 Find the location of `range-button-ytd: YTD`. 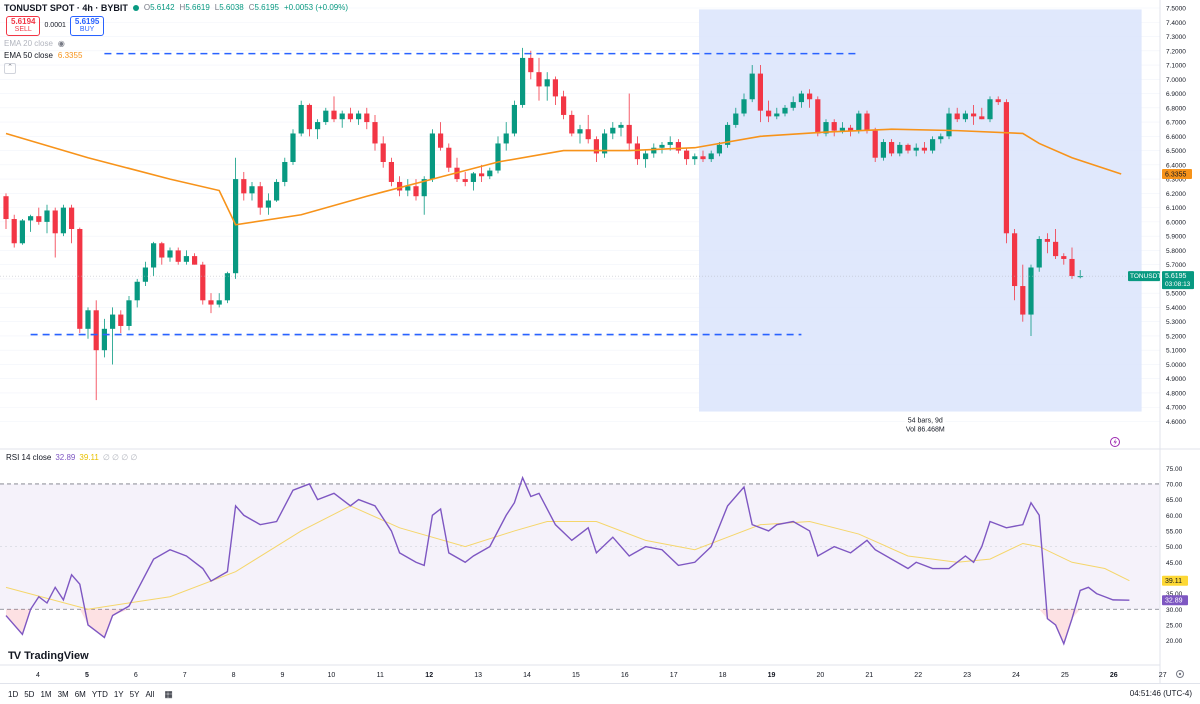

range-button-ytd: YTD is located at coordinates (99, 694).